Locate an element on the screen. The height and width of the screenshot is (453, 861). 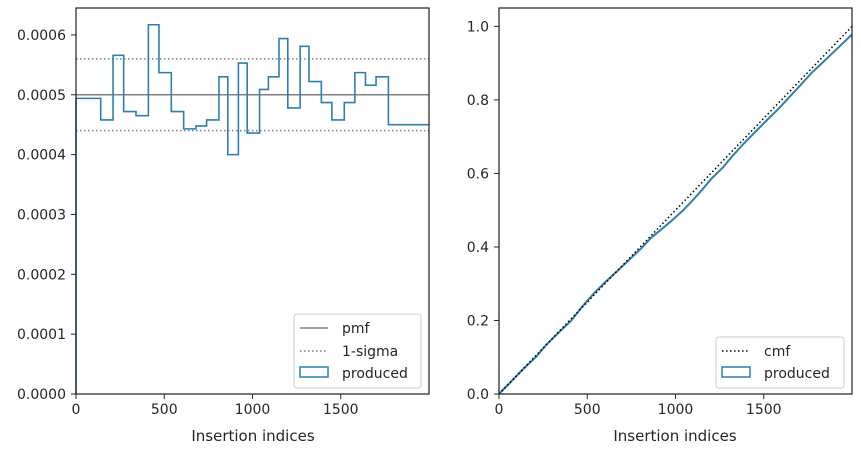
pmf-y-tick-label: 0.0000 is located at coordinates (41, 395).